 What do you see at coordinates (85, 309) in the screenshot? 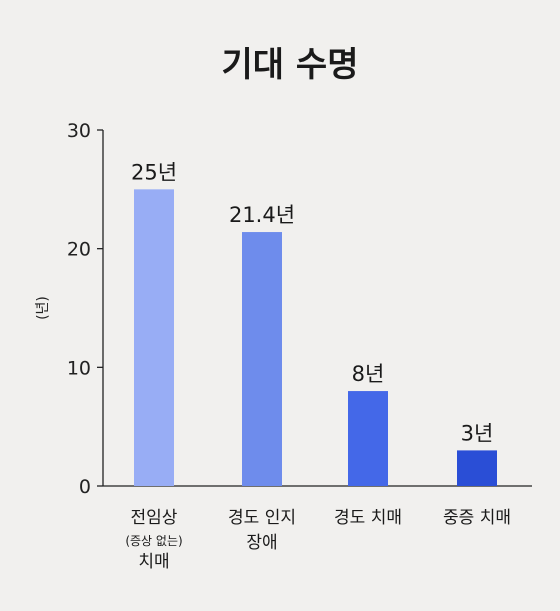
I see `y-ticks: 0 10 20 30` at bounding box center [85, 309].